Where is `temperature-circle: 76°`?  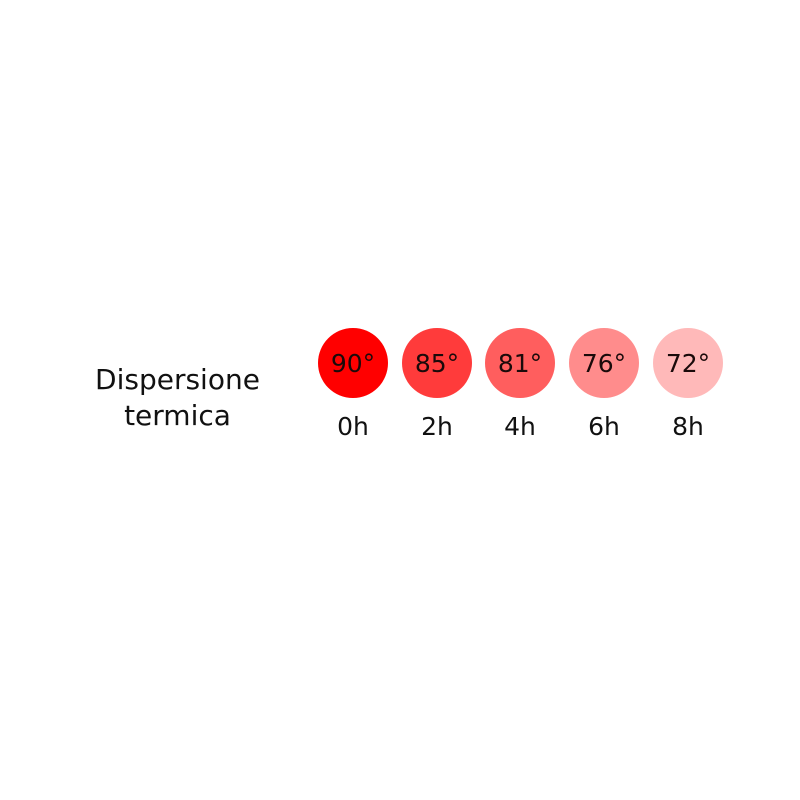
temperature-circle: 76° is located at coordinates (604, 363).